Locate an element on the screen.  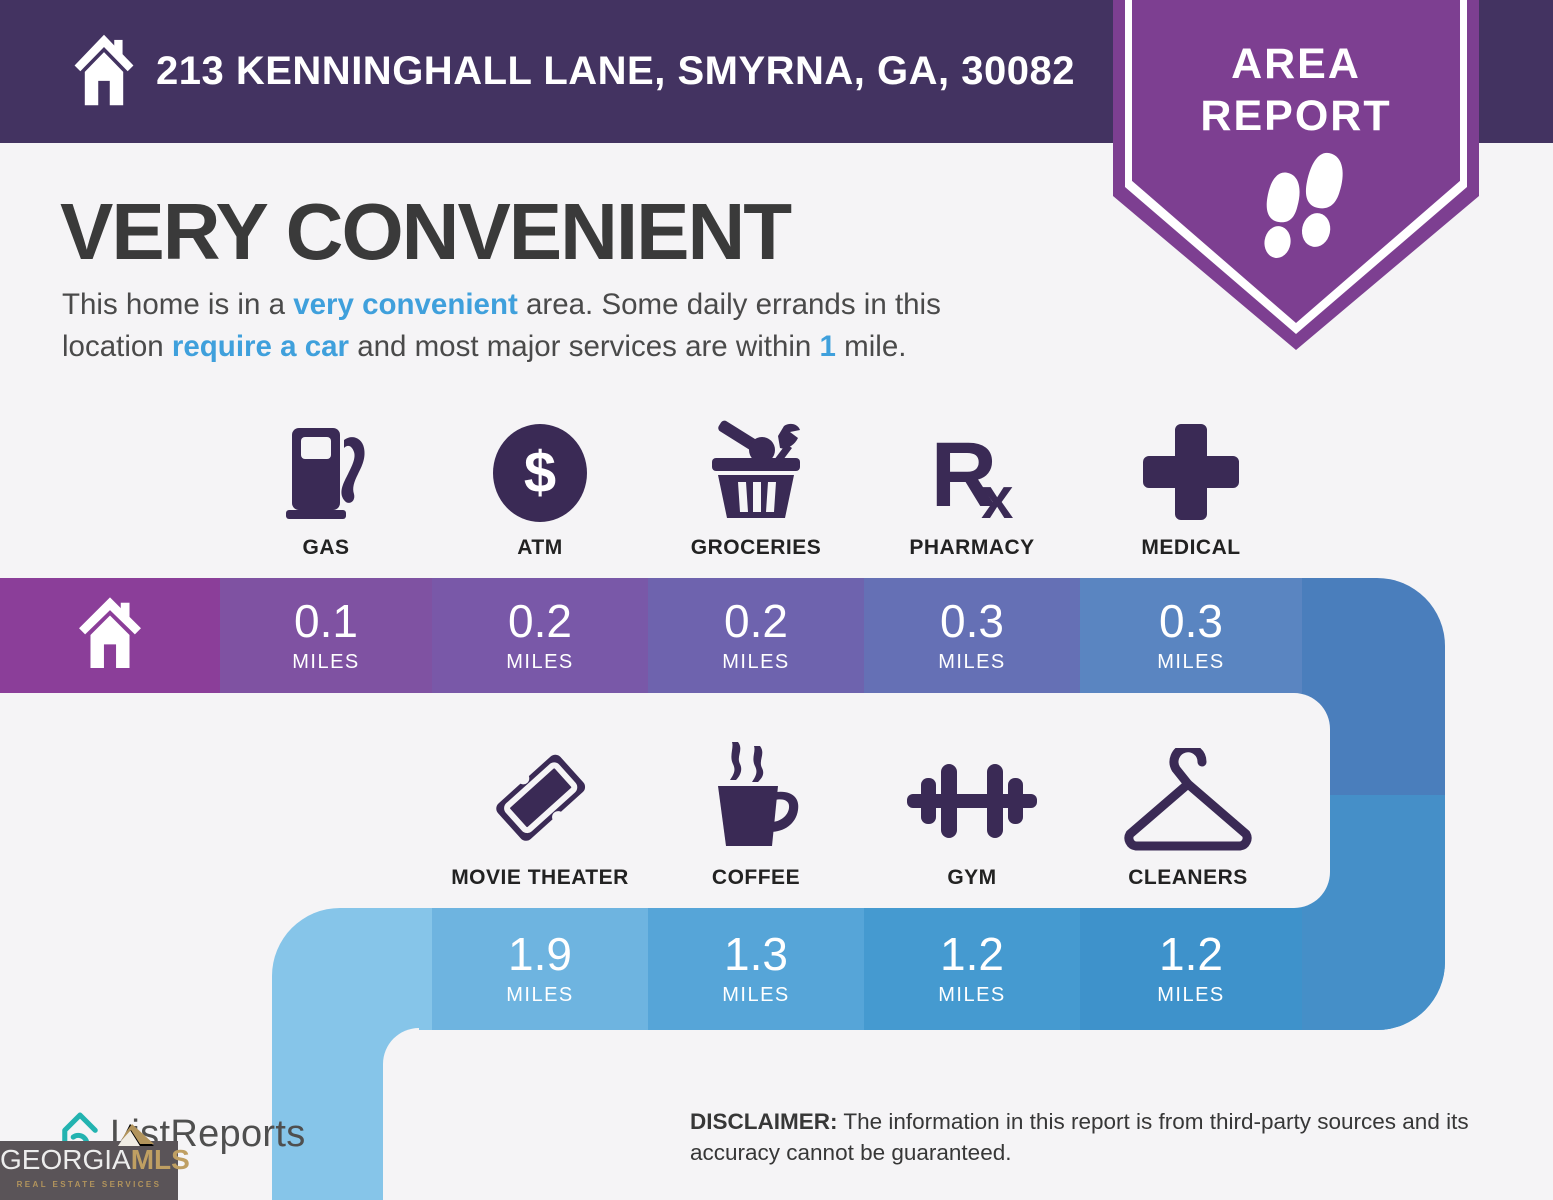
intro-text: area. Some daily errands in this is located at coordinates (729, 304).